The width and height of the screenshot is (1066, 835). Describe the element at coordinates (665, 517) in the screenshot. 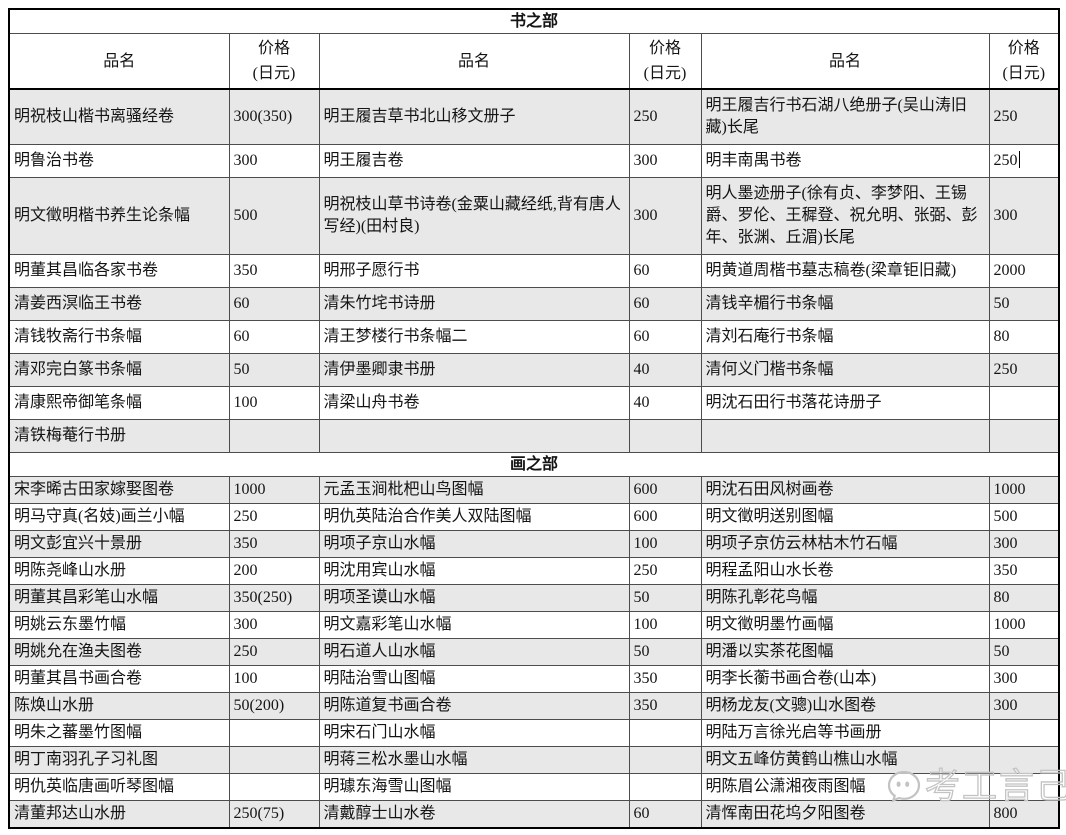

I see `price-cell: 600` at that location.